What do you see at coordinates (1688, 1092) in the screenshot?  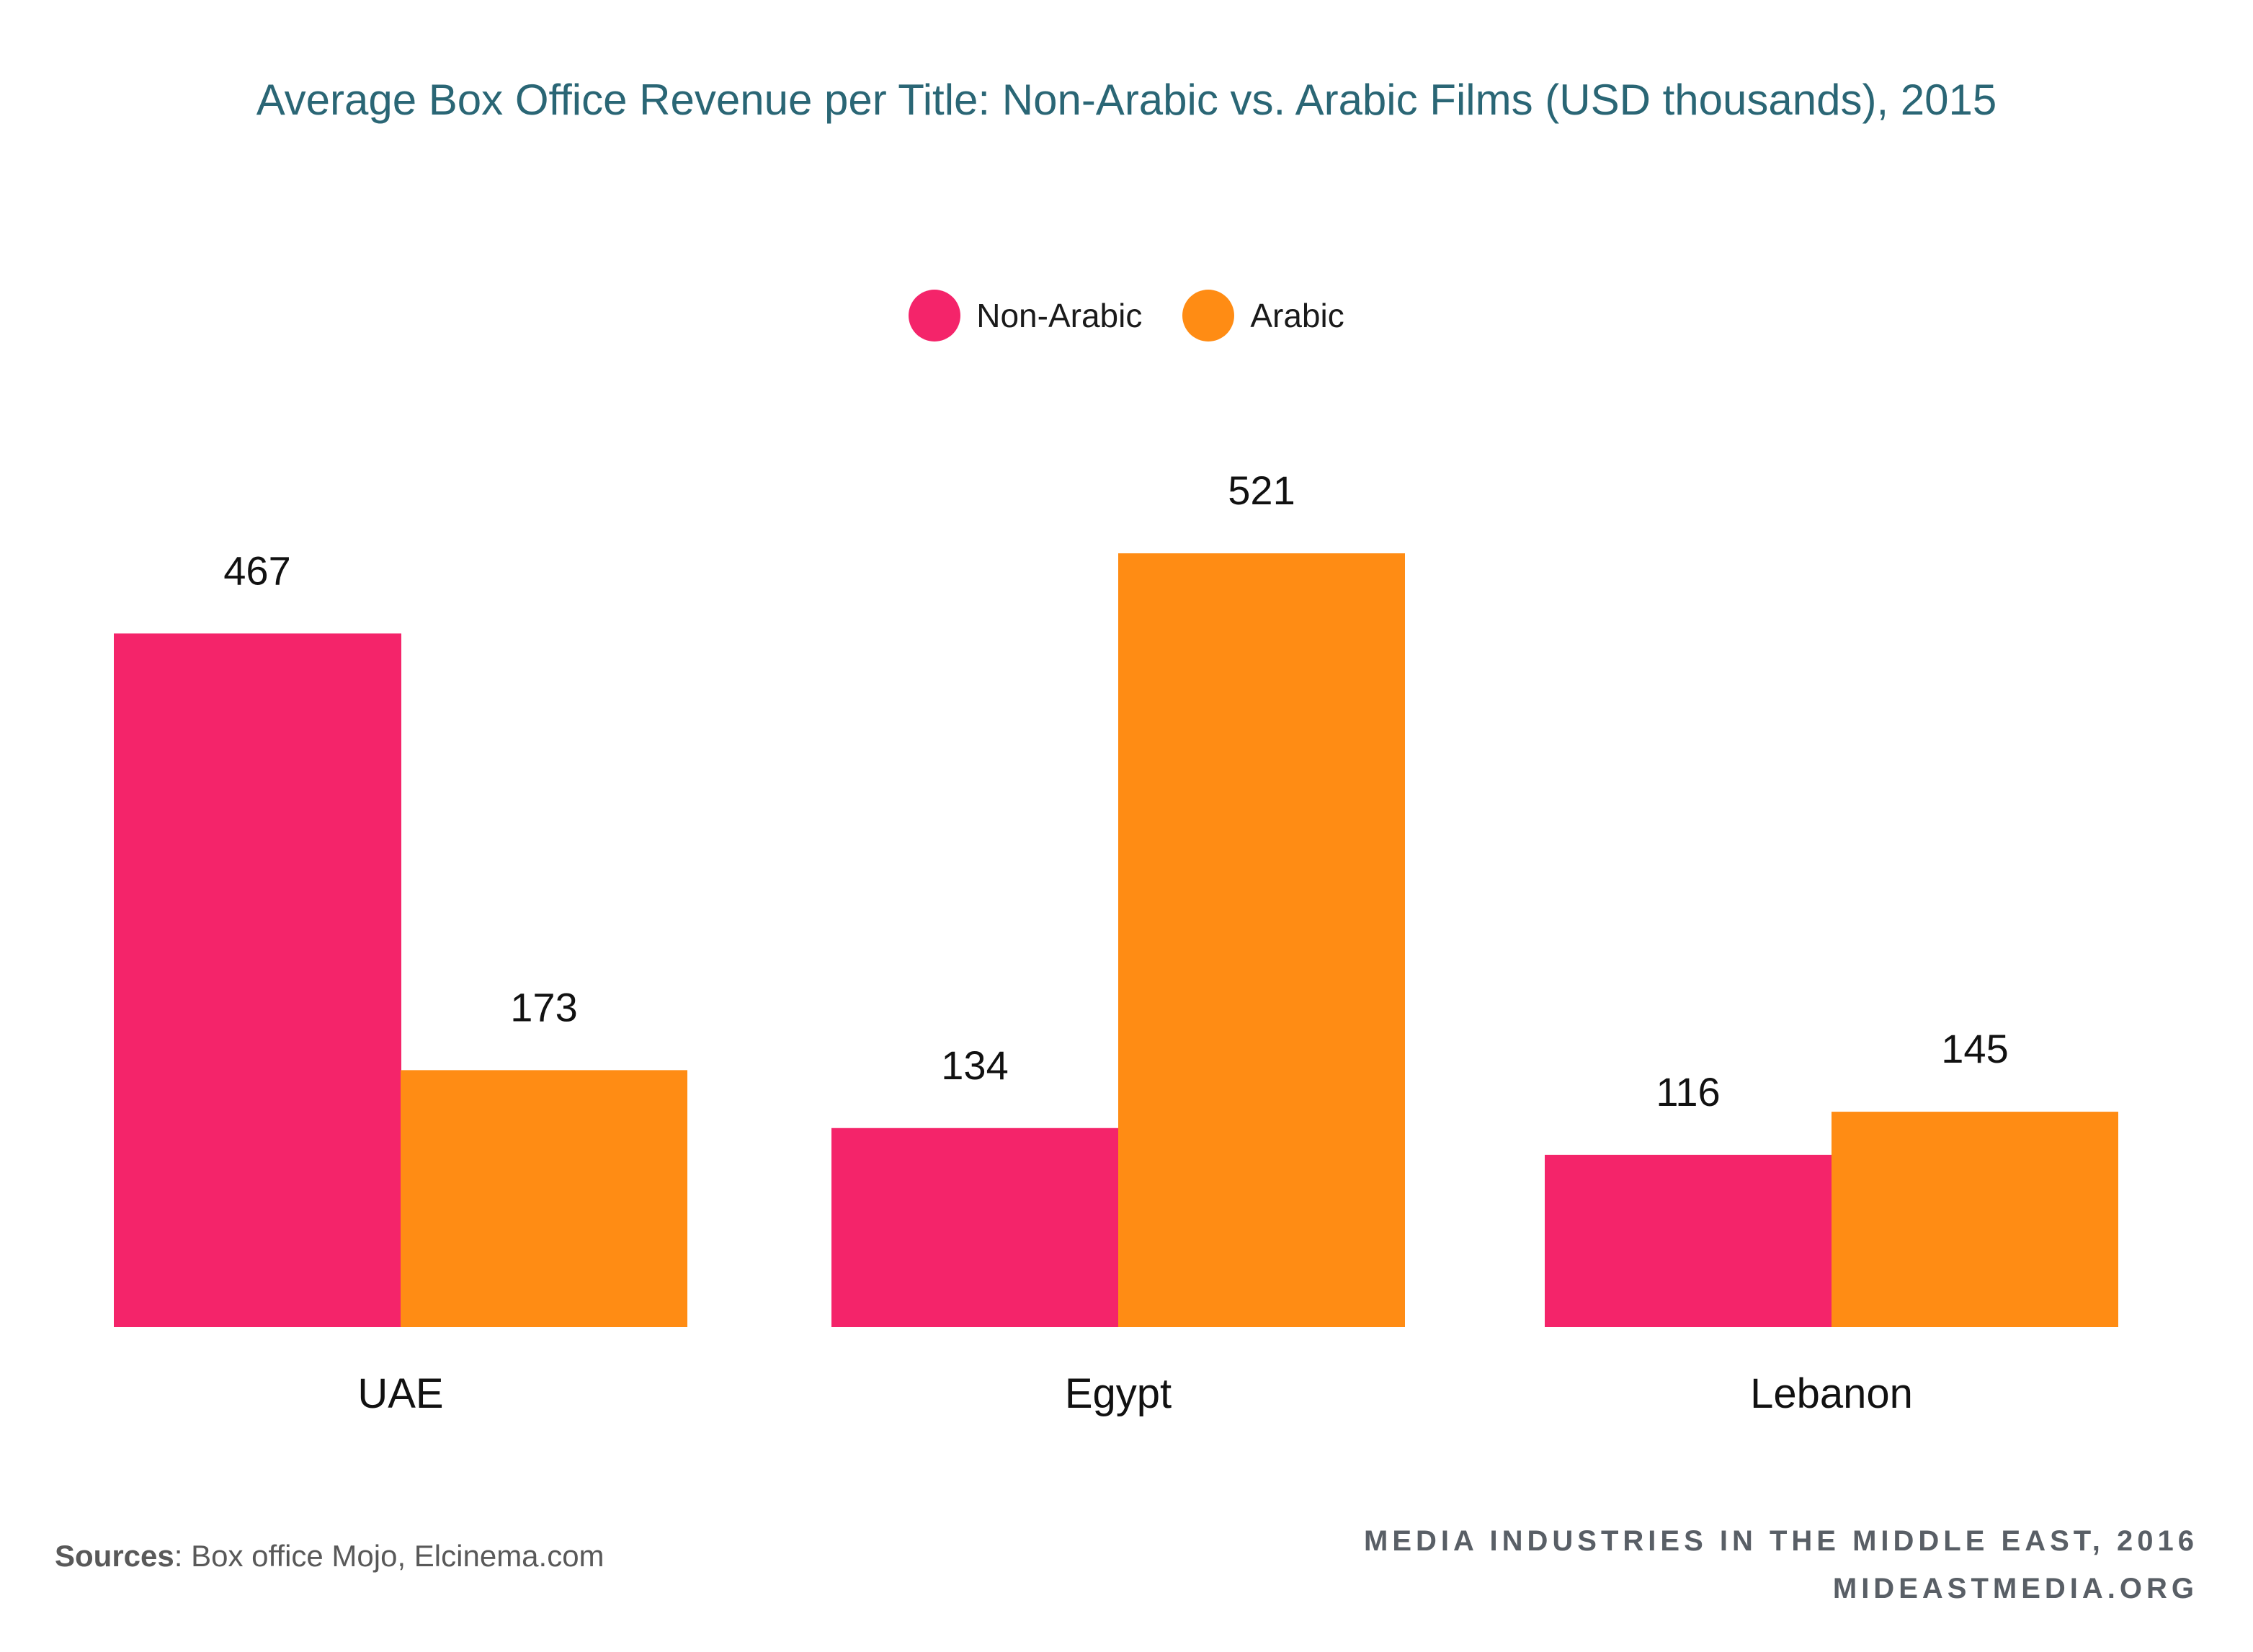 I see `data-label-lebanon-non-arabic: 116` at bounding box center [1688, 1092].